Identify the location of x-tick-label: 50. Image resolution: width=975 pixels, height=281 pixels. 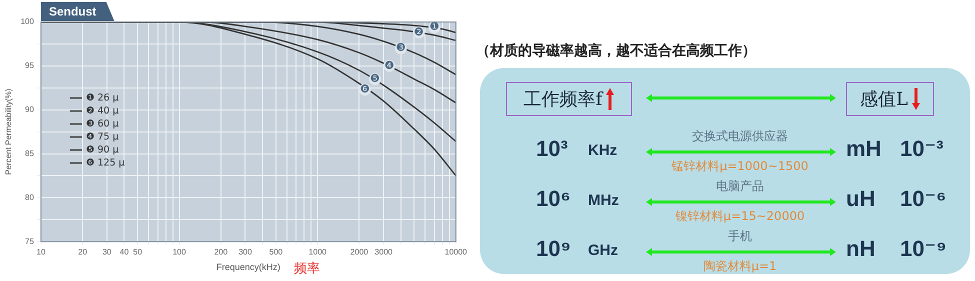
(138, 252).